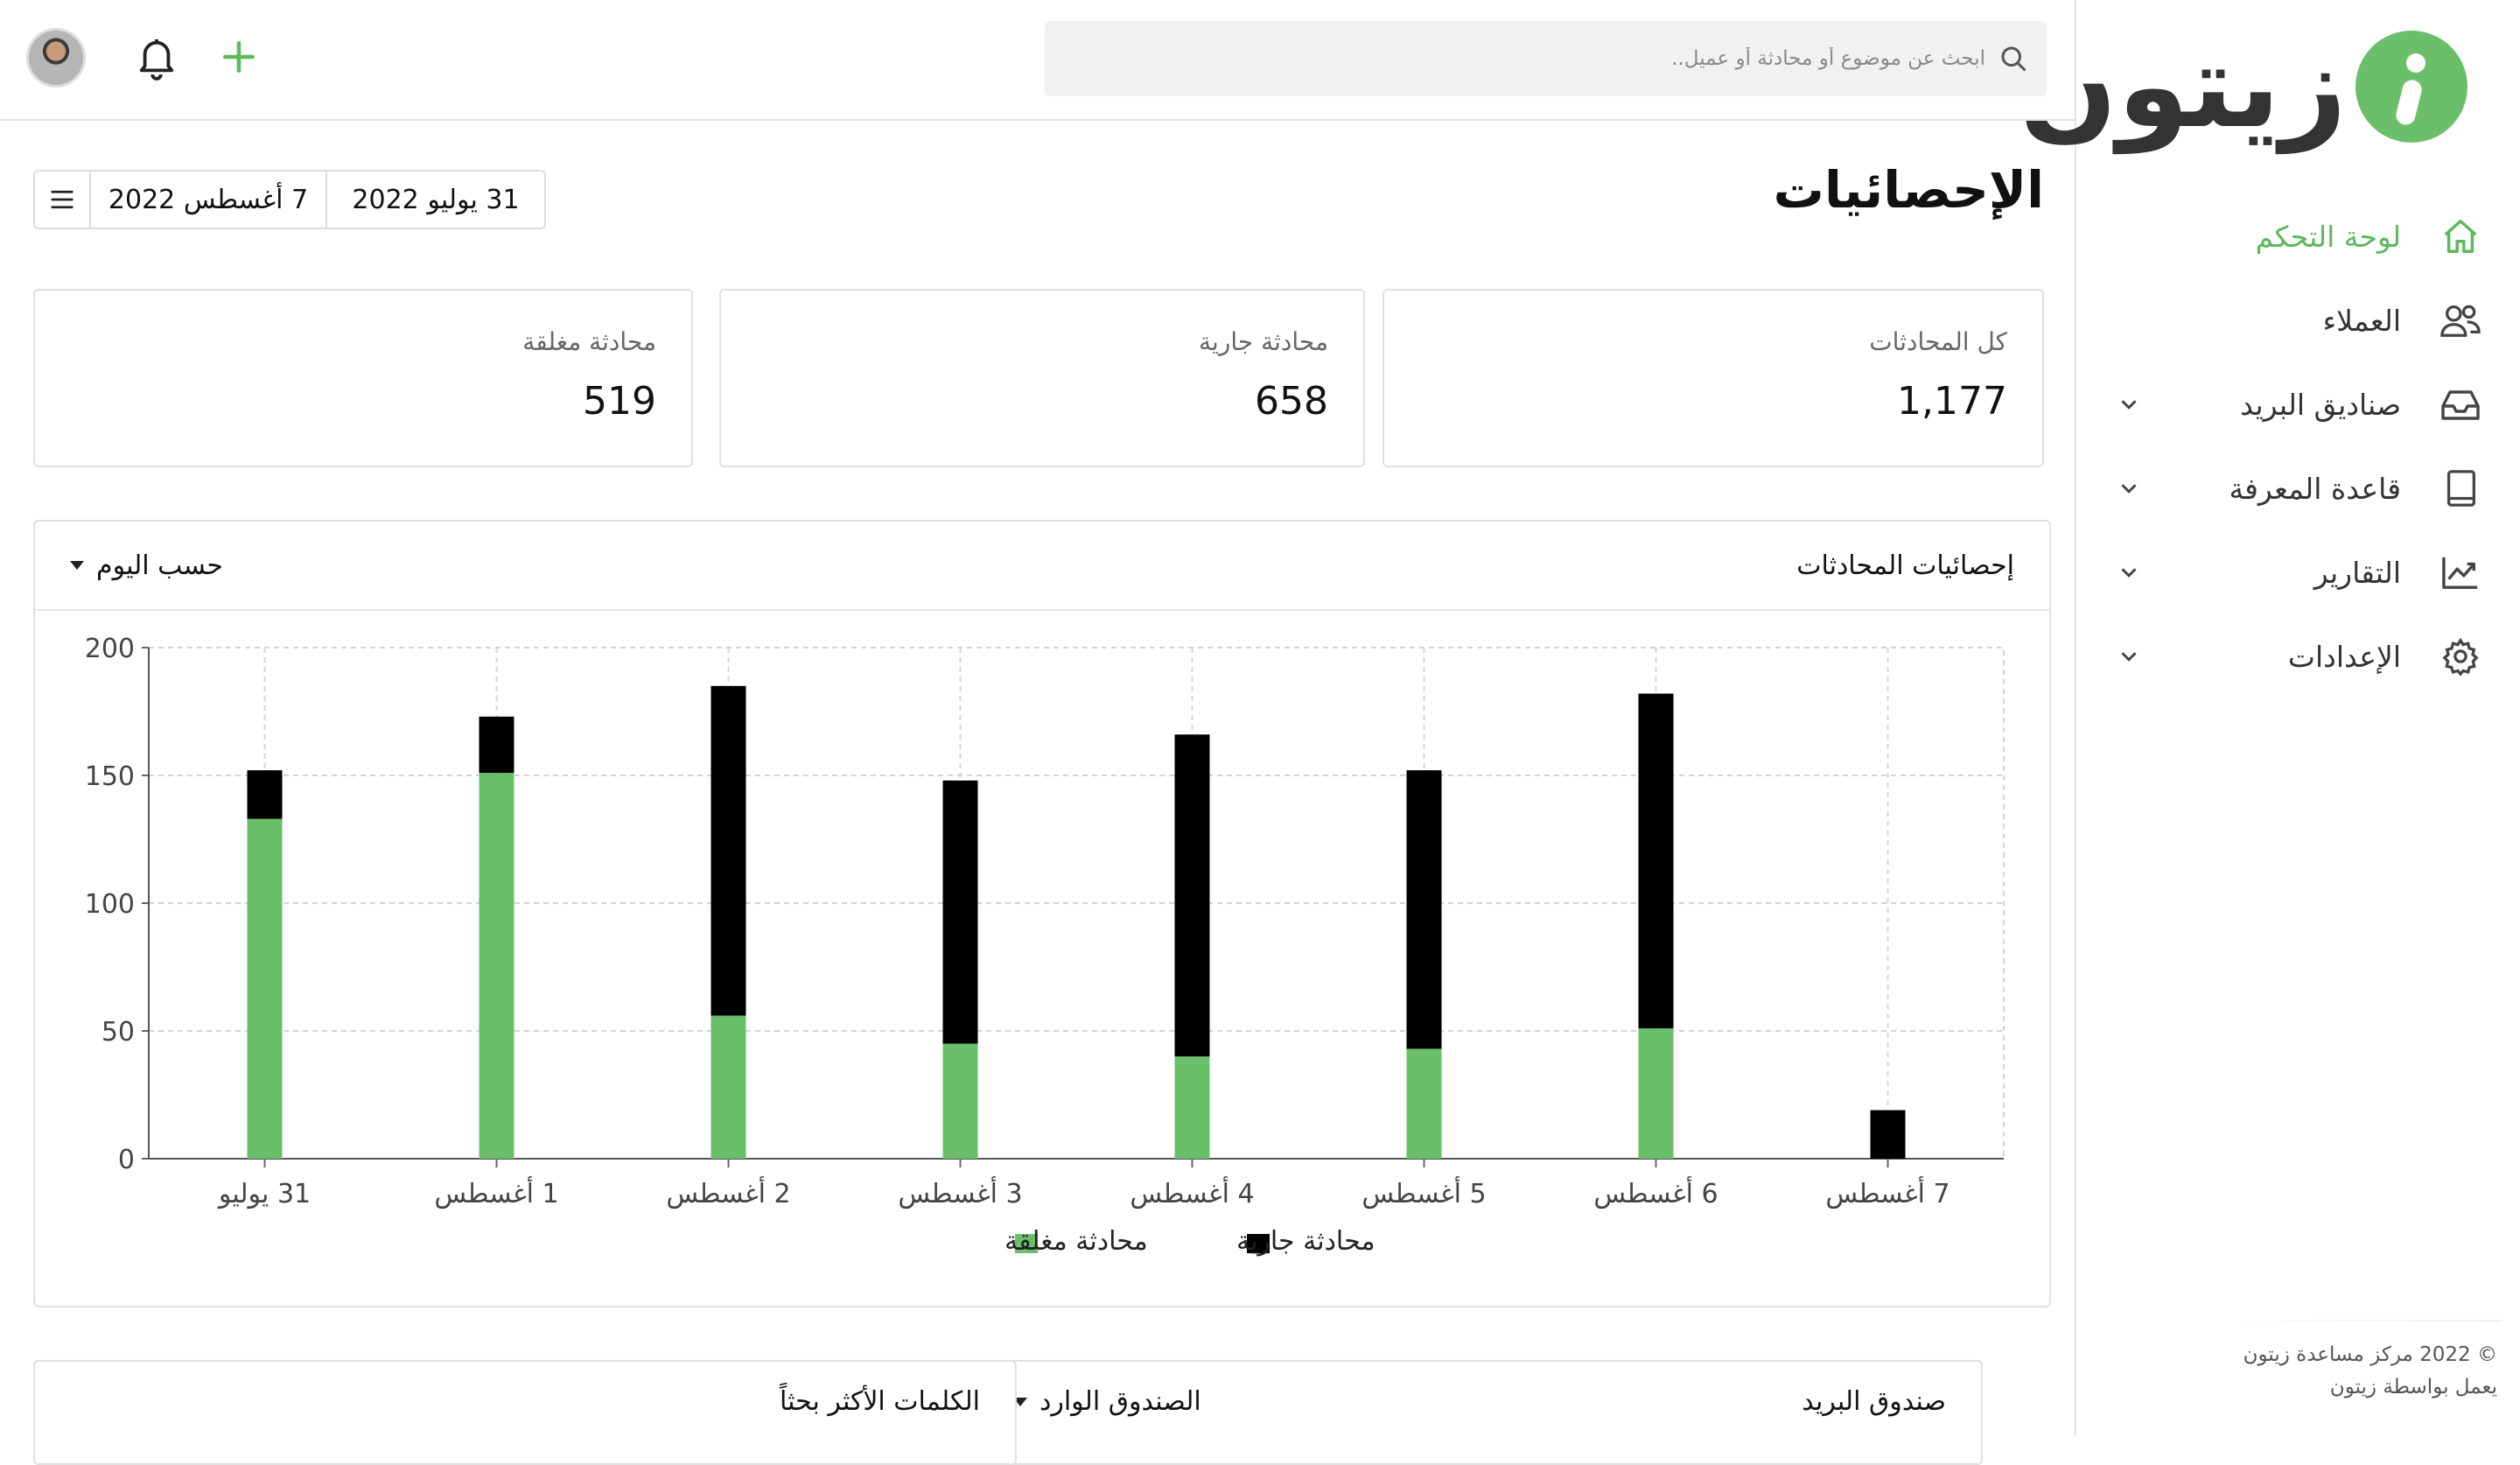 This screenshot has width=2520, height=1465. Describe the element at coordinates (2297, 572) in the screenshot. I see `sidebar-item-reports: التقارير` at that location.